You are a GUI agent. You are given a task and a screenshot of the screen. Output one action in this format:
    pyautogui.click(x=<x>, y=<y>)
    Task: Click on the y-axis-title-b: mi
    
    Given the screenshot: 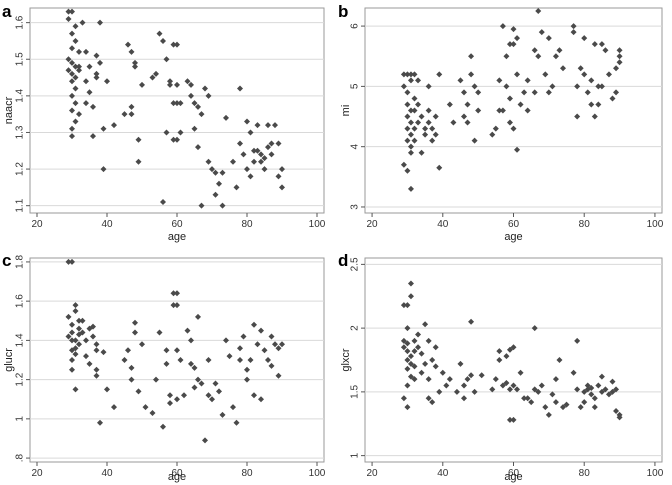 What is the action you would take?
    pyautogui.click(x=346, y=111)
    